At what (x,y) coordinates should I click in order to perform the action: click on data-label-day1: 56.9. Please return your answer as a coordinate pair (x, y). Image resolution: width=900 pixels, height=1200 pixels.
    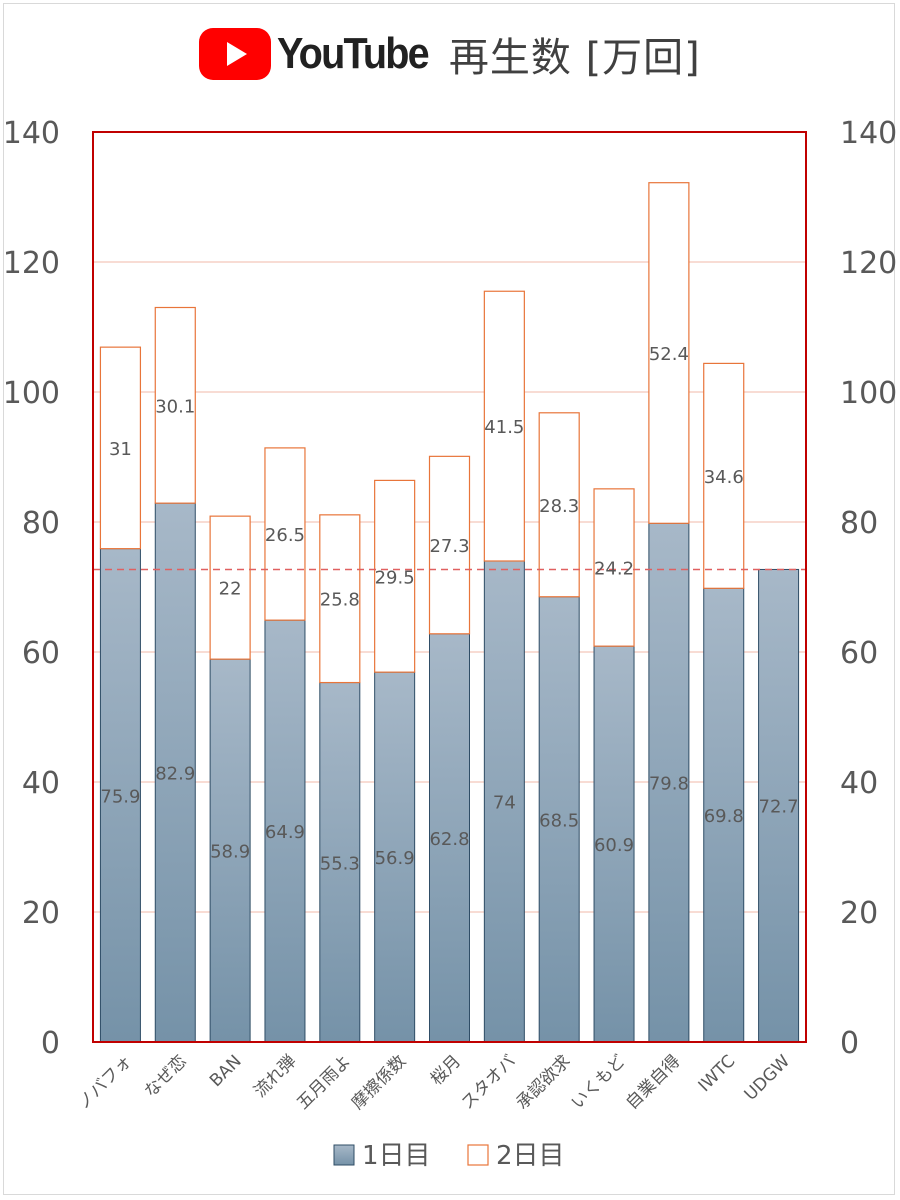
    Looking at the image, I should click on (395, 858).